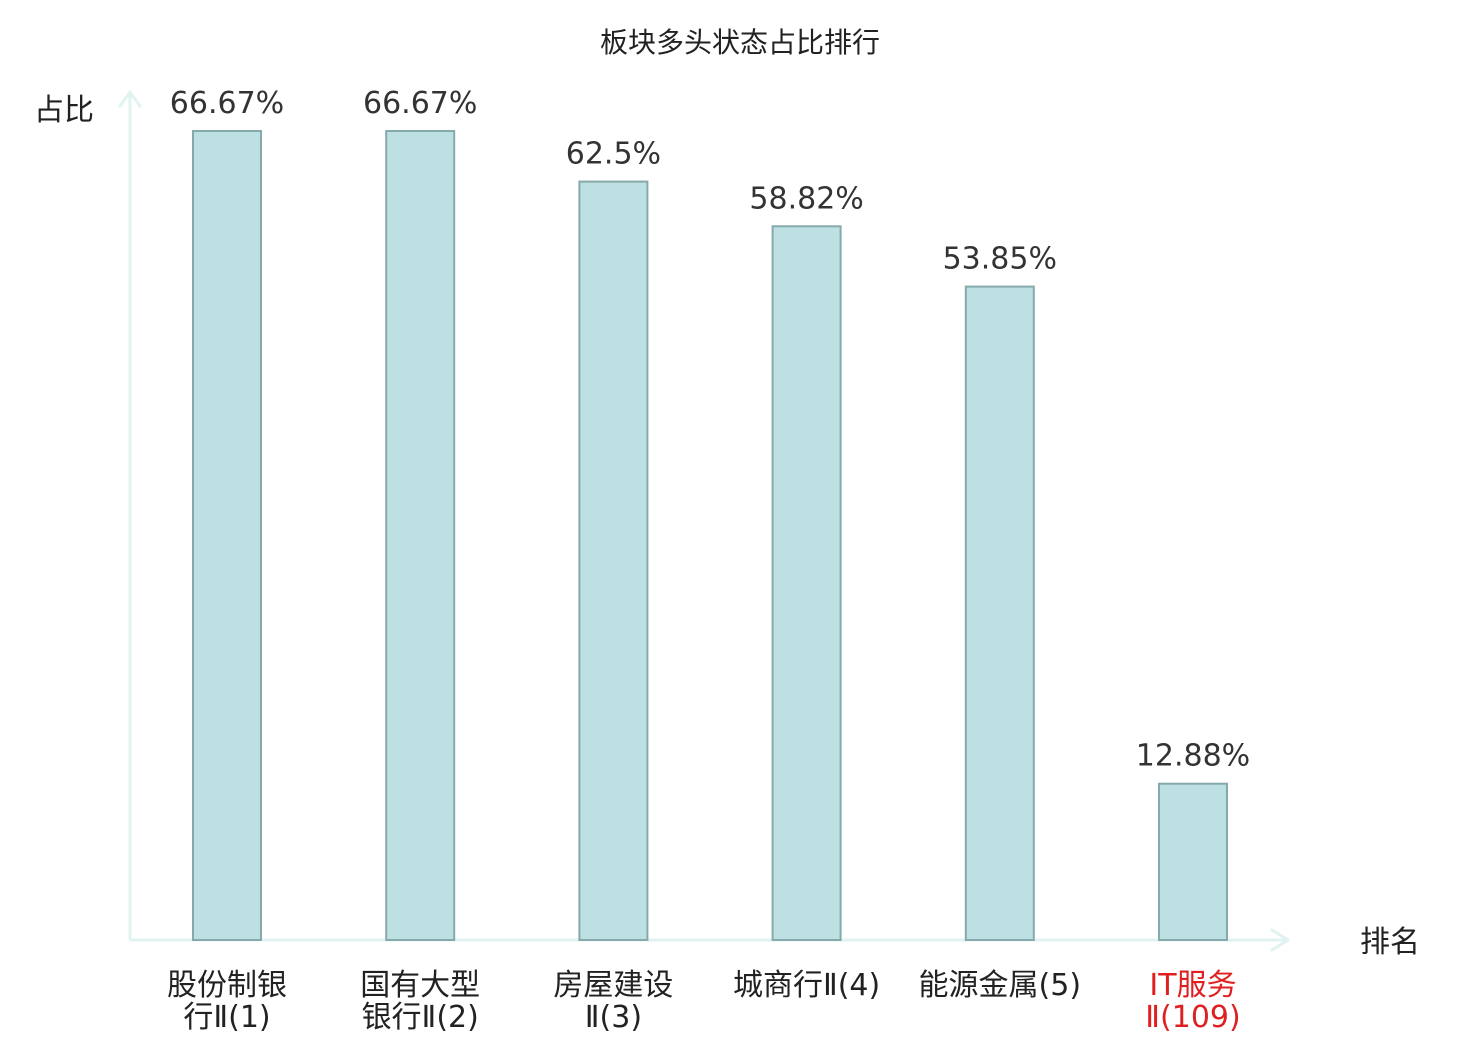  I want to click on category-label-5-line-1: 能源金属(5), so click(1000, 985).